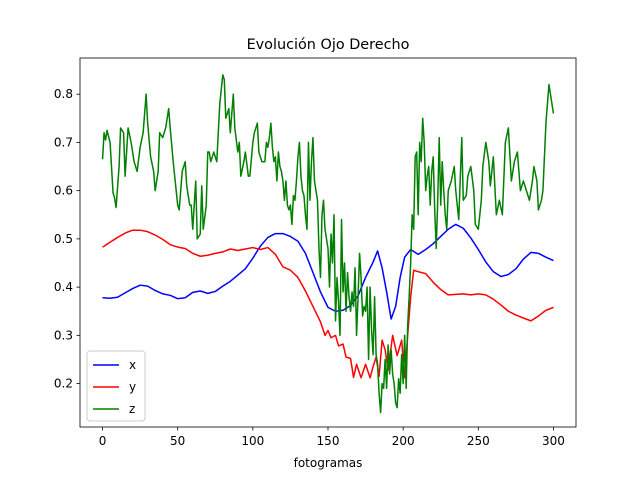 The image size is (640, 480). I want to click on x-tick-label: 250, so click(478, 441).